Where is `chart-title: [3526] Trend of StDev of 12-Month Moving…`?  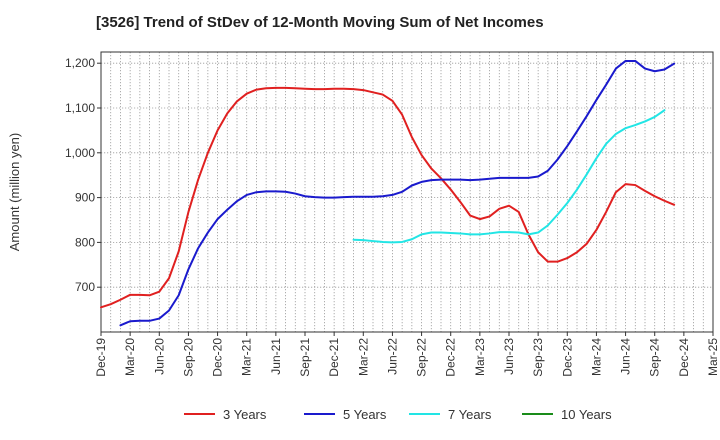 chart-title: [3526] Trend of StDev of 12-Month Moving… is located at coordinates (320, 22).